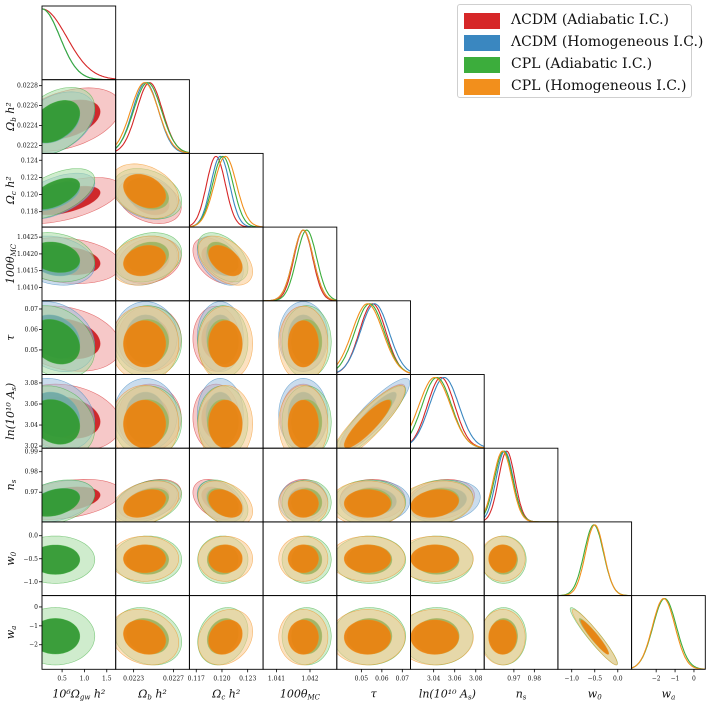 This screenshot has width=713, height=713. I want to click on x-tick-label: 1.5, so click(107, 678).